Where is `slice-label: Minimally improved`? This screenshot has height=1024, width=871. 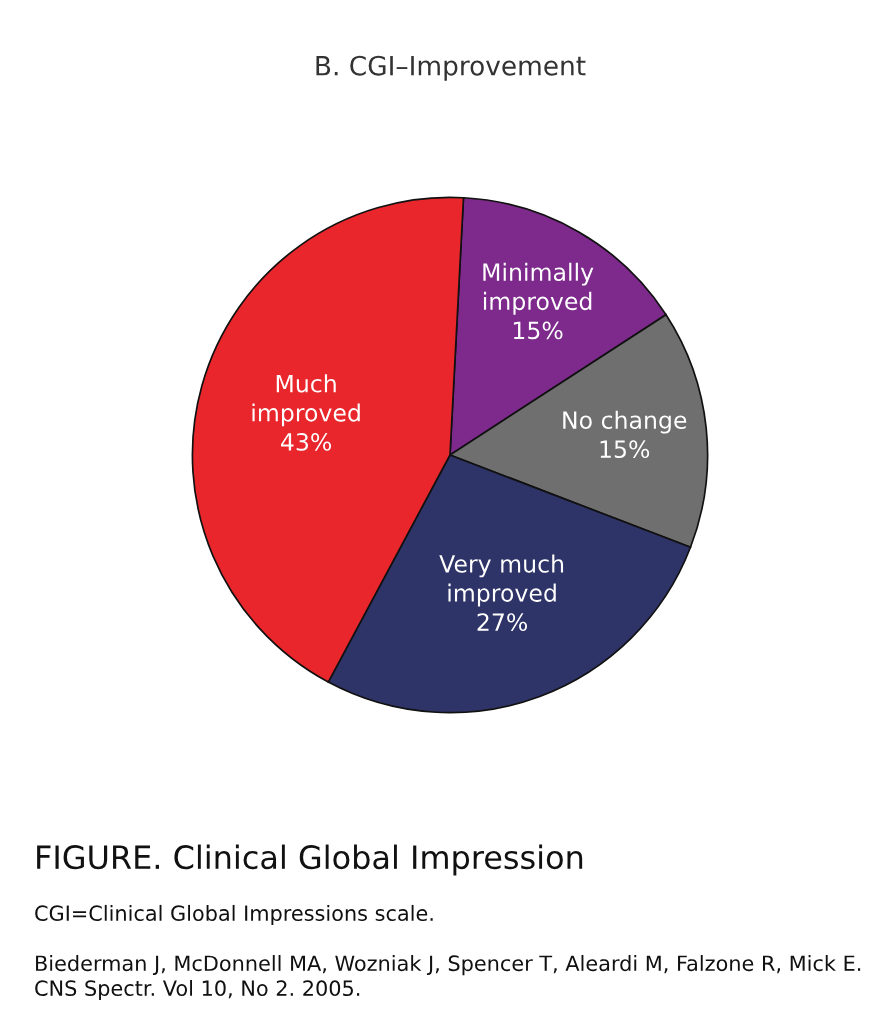 slice-label: Minimally improved is located at coordinates (538, 288).